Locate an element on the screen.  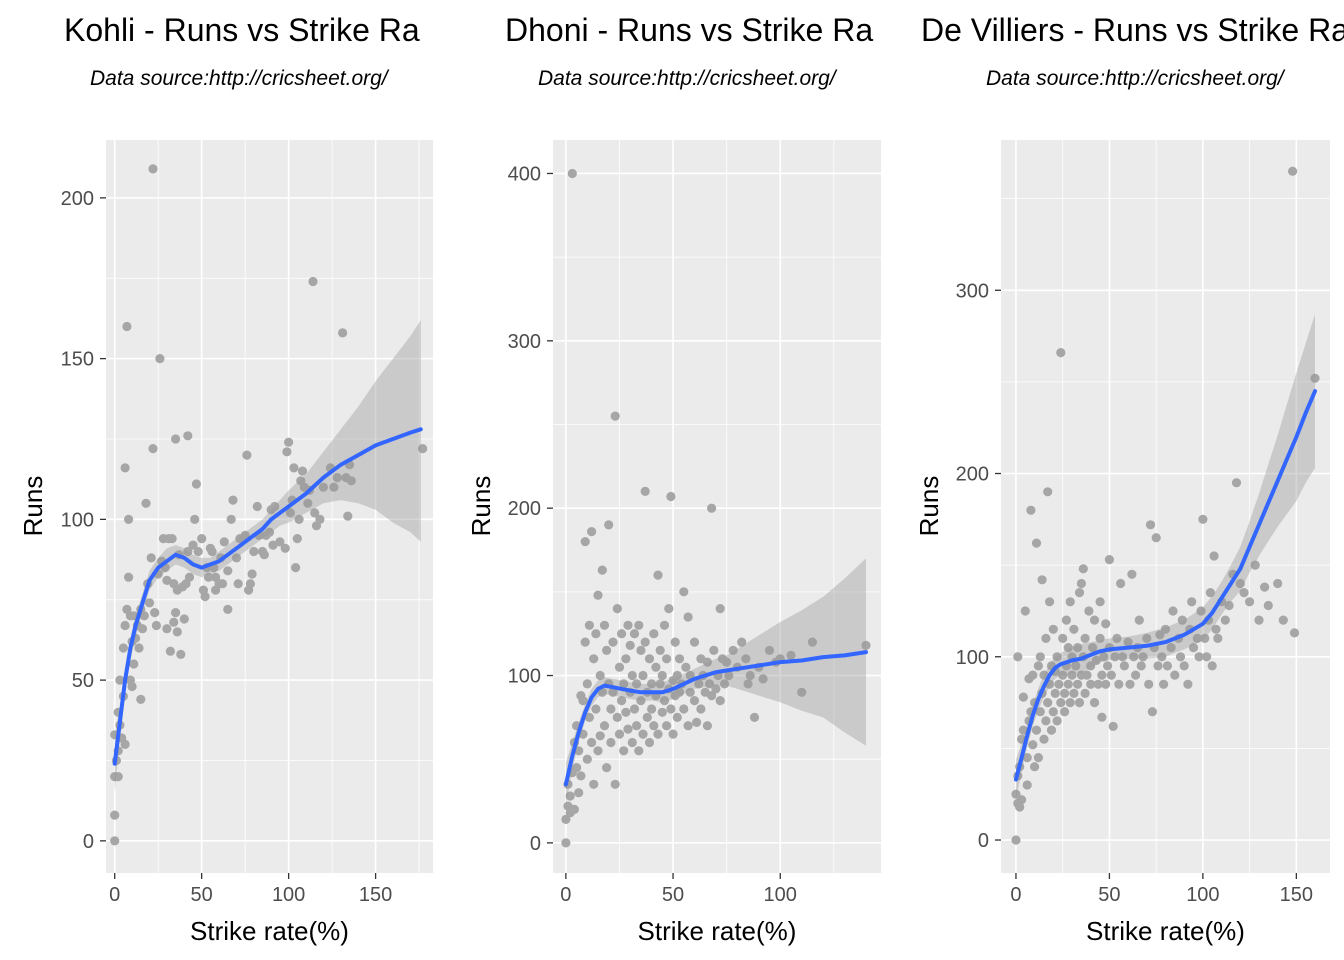
devilliers-x-tick-label: 50 is located at coordinates (1109, 895).